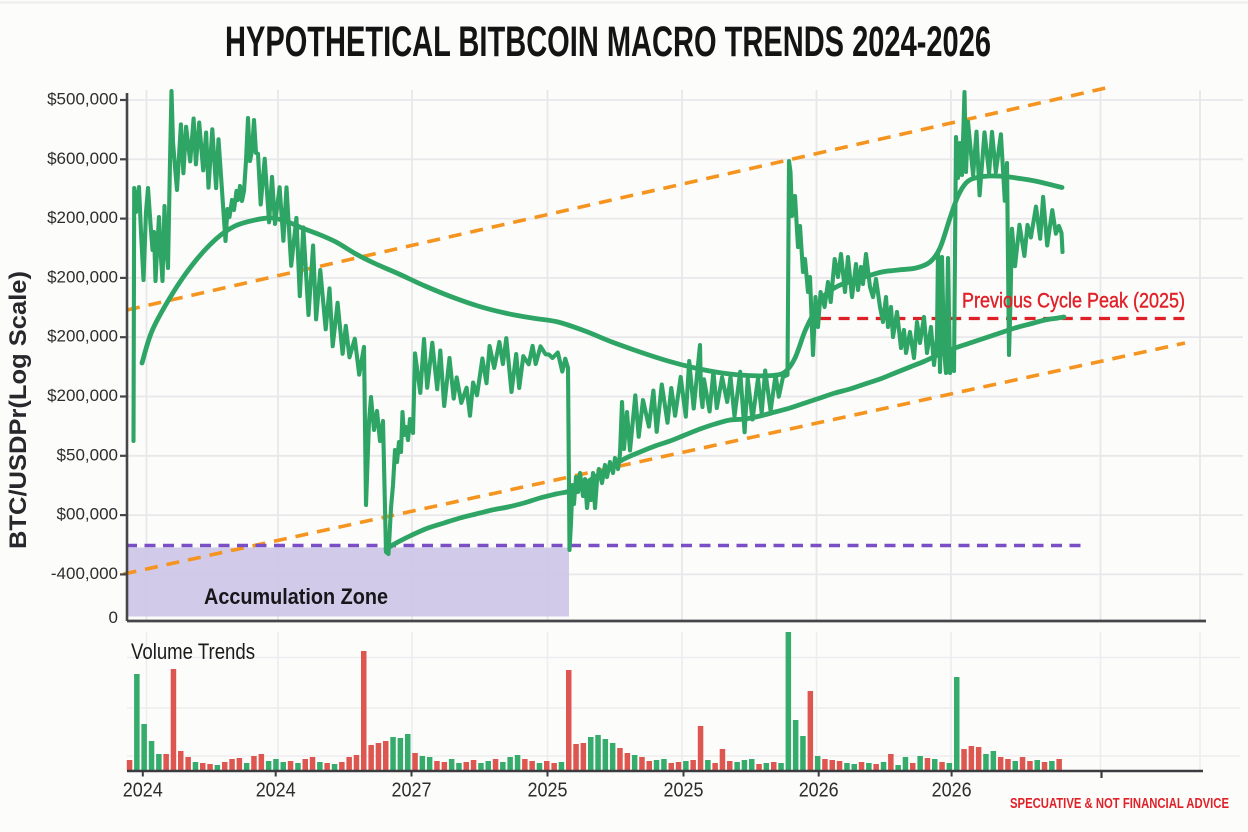 This screenshot has height=832, width=1248. I want to click on svg-text: 2027, so click(412, 791).